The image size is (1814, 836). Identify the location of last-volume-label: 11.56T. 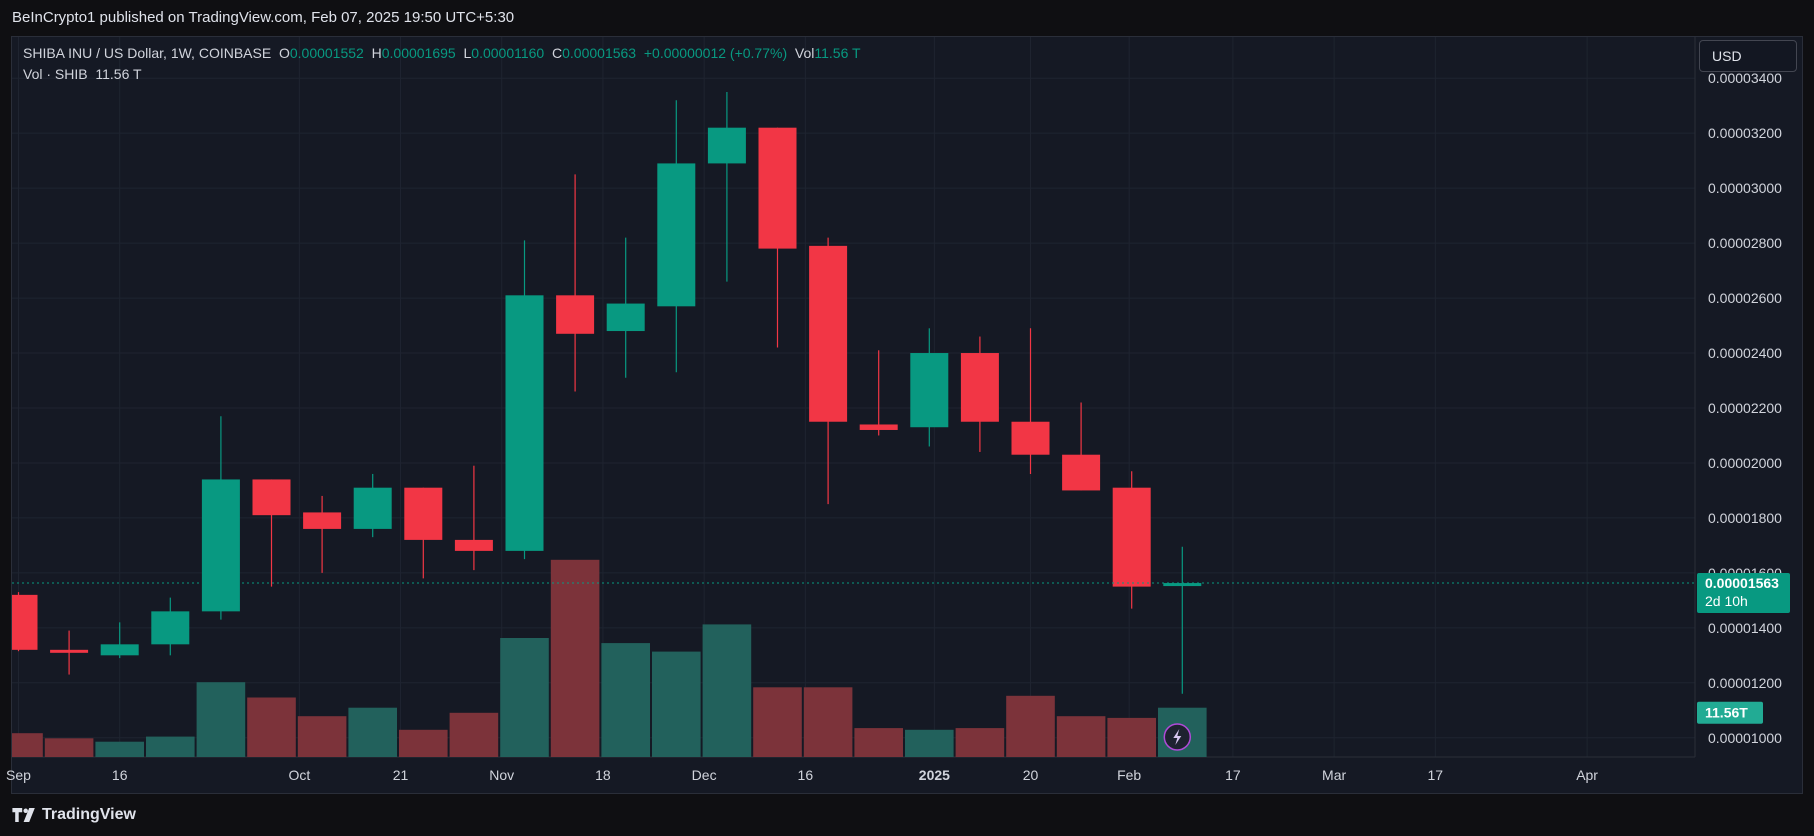
(1726, 713).